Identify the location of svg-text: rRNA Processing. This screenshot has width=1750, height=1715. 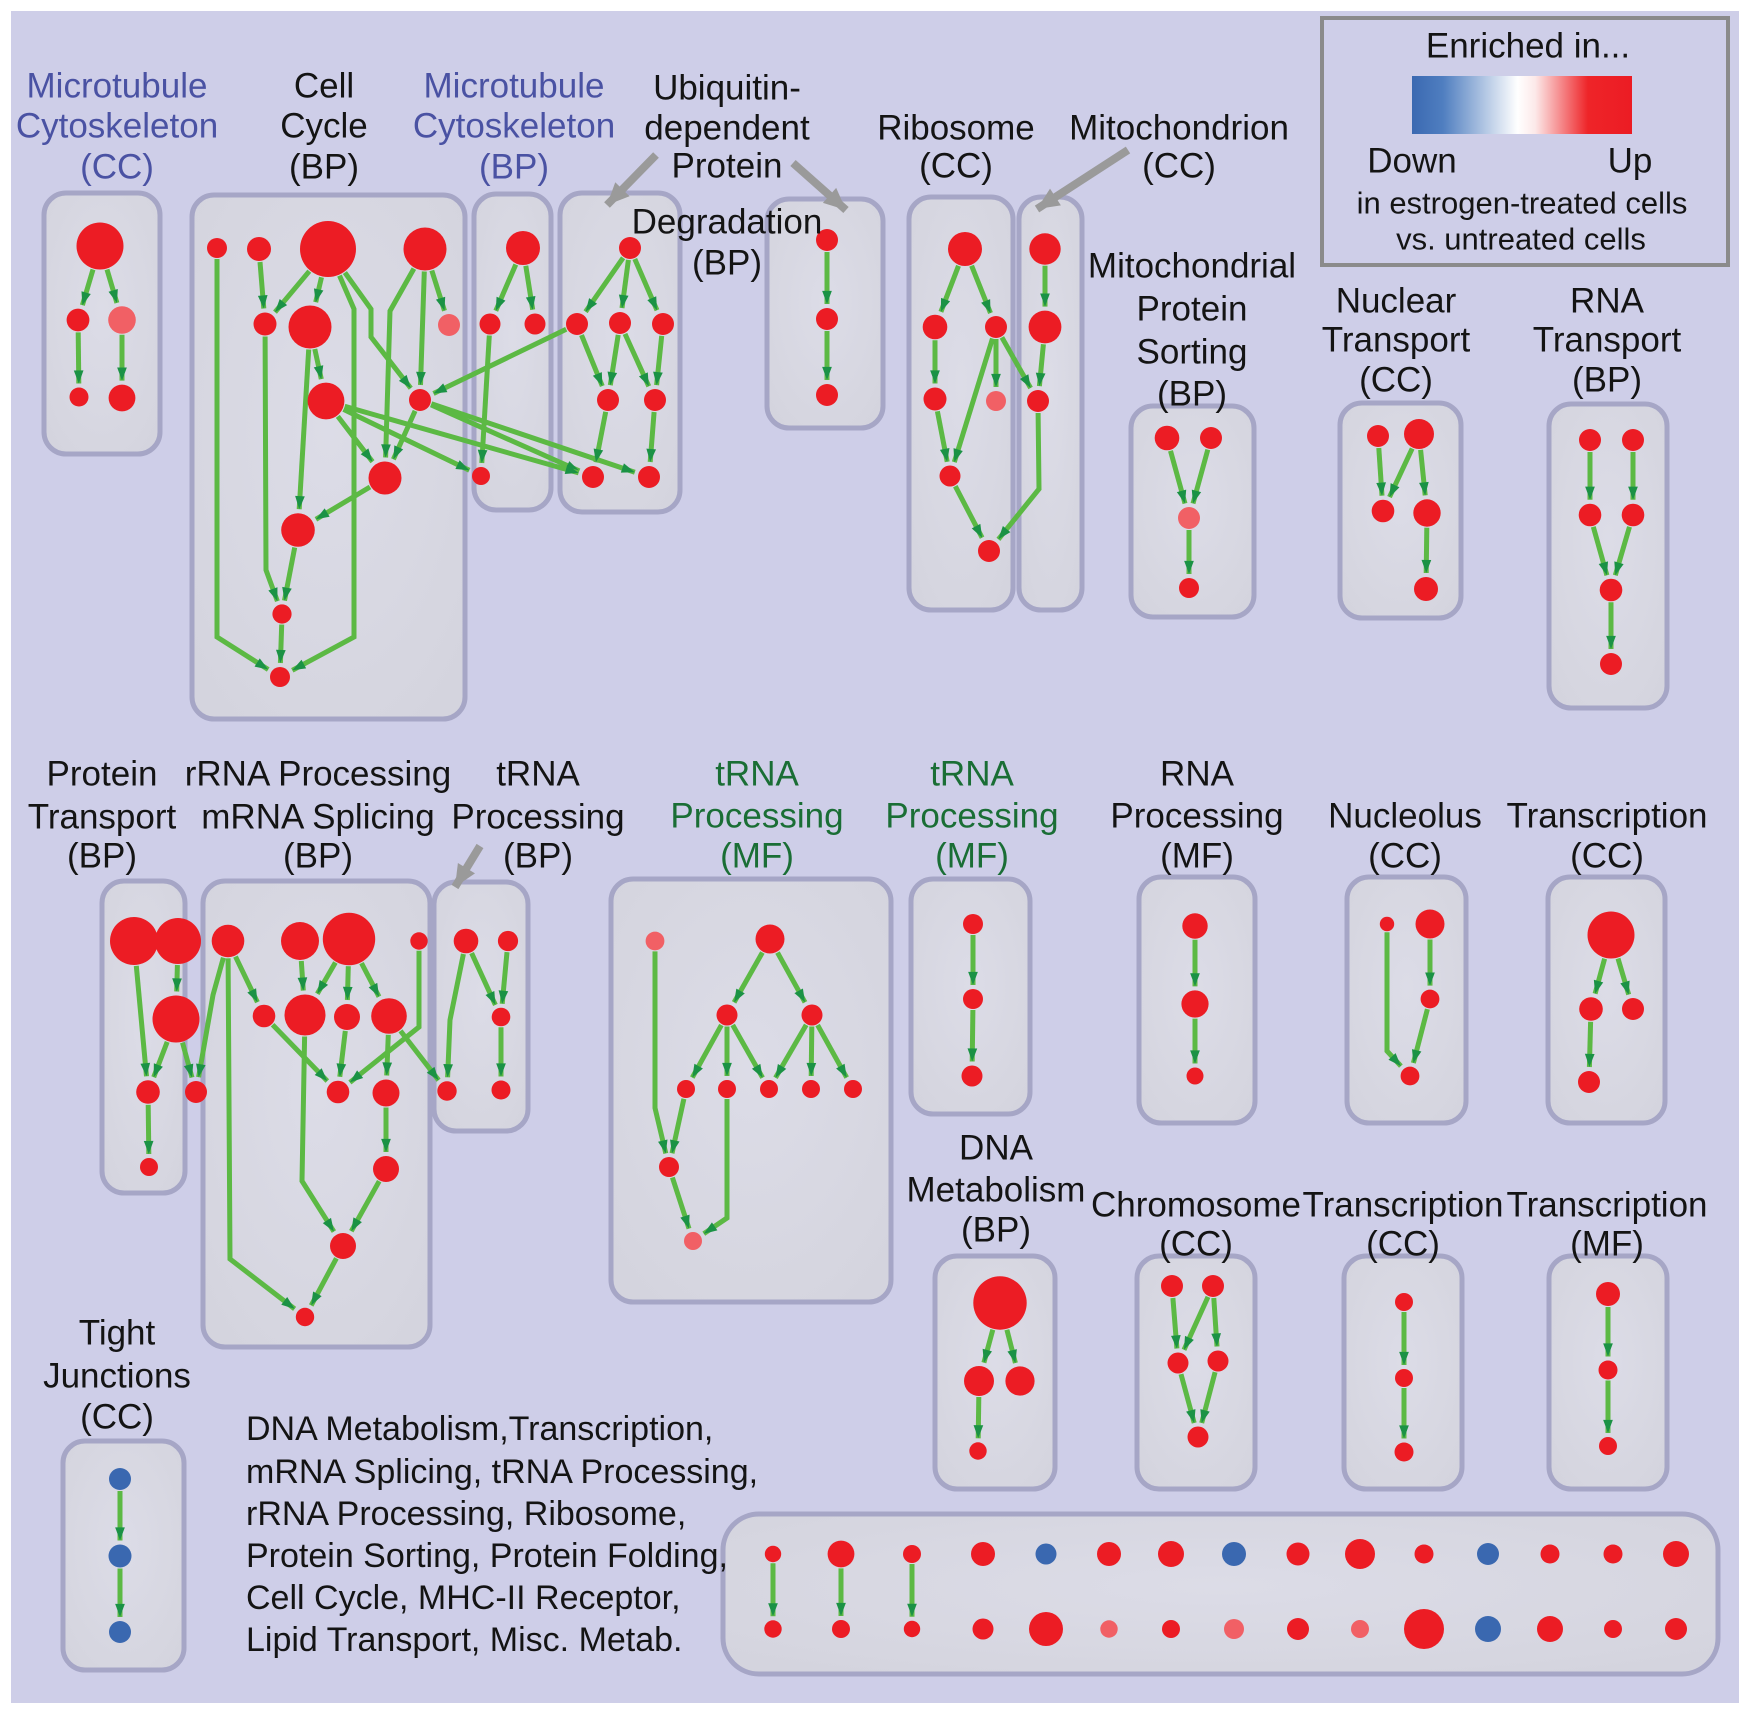
(318, 774).